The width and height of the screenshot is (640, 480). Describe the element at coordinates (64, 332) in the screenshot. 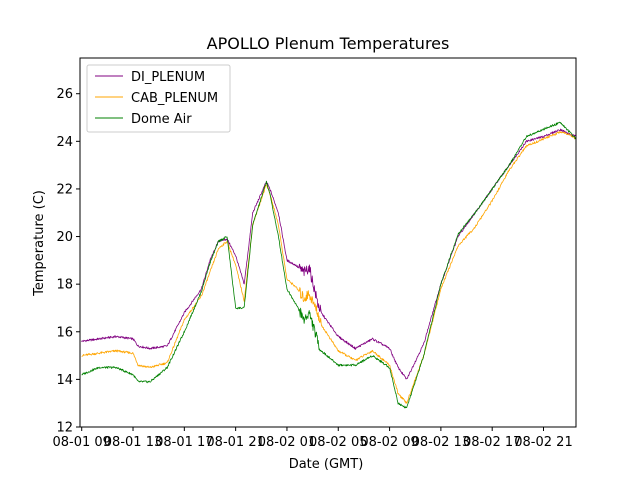

I see `y-tick-label: 16` at that location.